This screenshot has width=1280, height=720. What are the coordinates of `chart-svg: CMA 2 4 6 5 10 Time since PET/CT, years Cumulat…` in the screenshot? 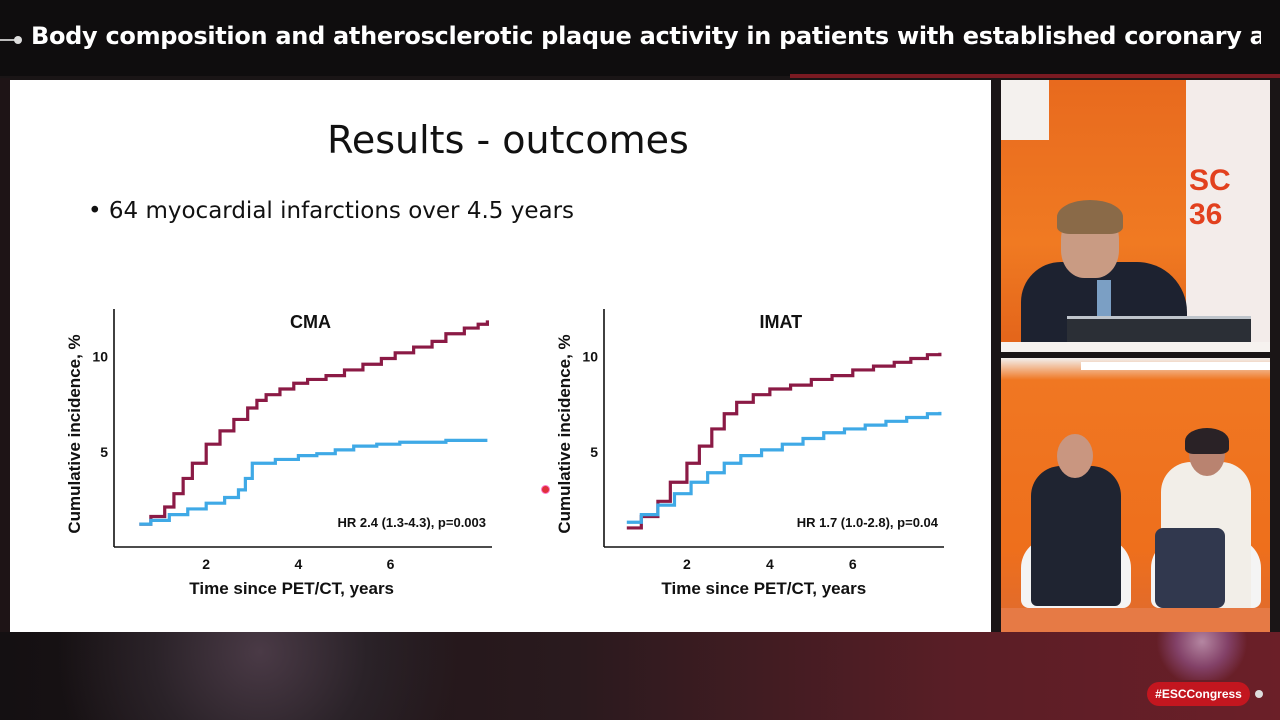 It's located at (278, 453).